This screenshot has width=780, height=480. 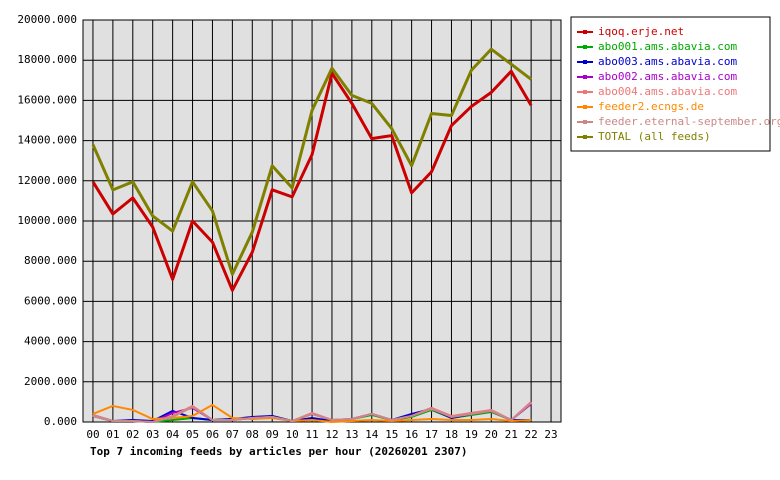 What do you see at coordinates (471, 434) in the screenshot?
I see `x-tick-label: 19` at bounding box center [471, 434].